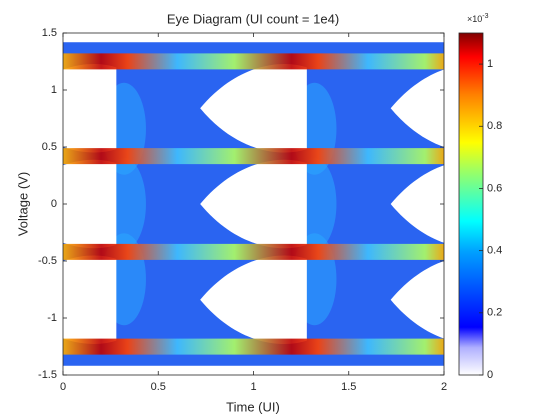 The image size is (560, 420). I want to click on colorbar-tick-label: 0.8, so click(494, 126).